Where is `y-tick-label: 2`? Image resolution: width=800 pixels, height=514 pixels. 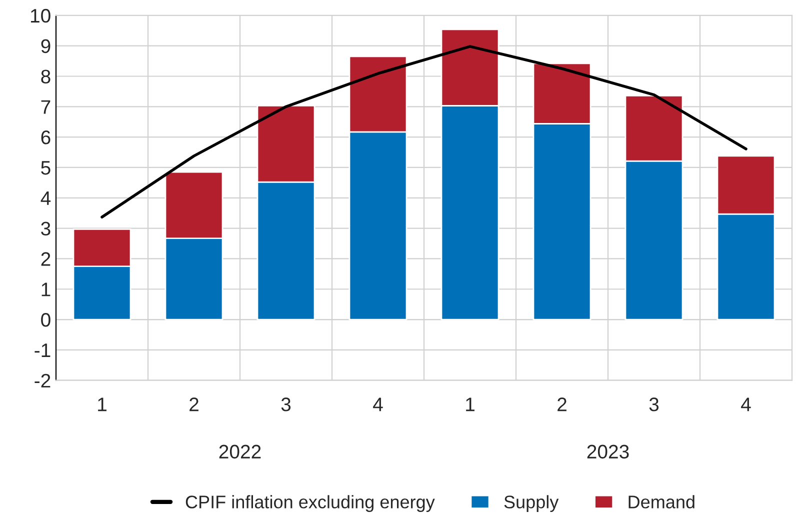
y-tick-label: 2 is located at coordinates (45, 259).